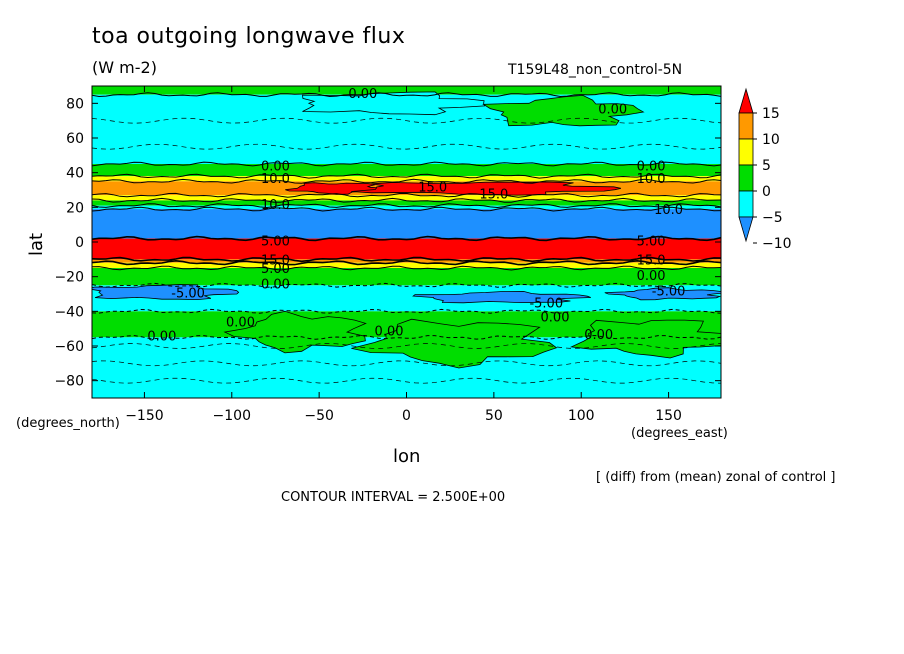 The height and width of the screenshot is (654, 904). Describe the element at coordinates (679, 433) in the screenshot. I see `x-units: (degrees_east)` at that location.